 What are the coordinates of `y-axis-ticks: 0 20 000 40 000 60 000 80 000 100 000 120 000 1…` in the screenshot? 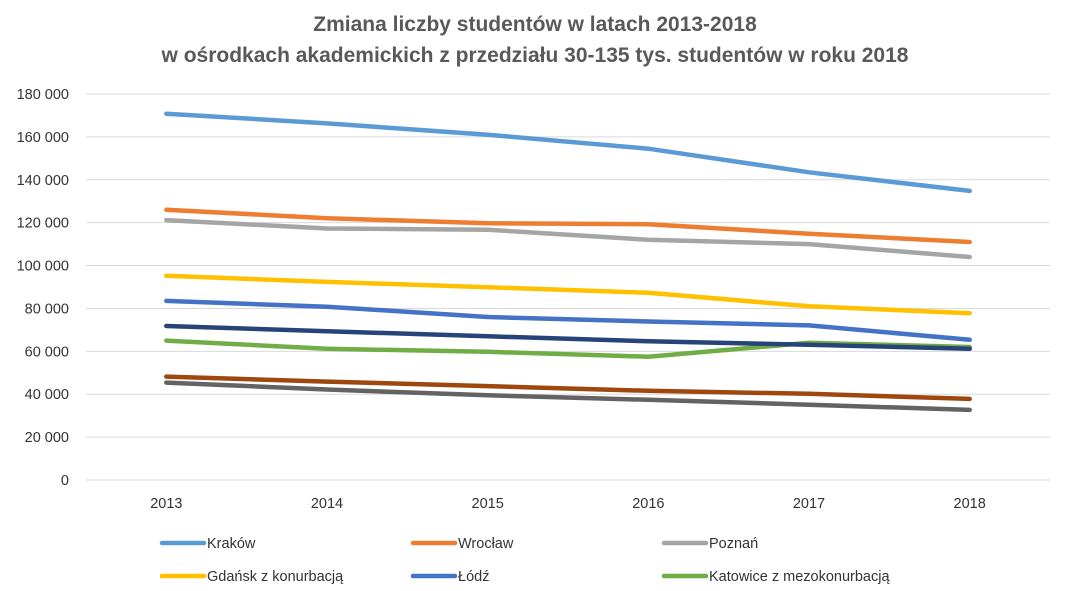 It's located at (43, 288).